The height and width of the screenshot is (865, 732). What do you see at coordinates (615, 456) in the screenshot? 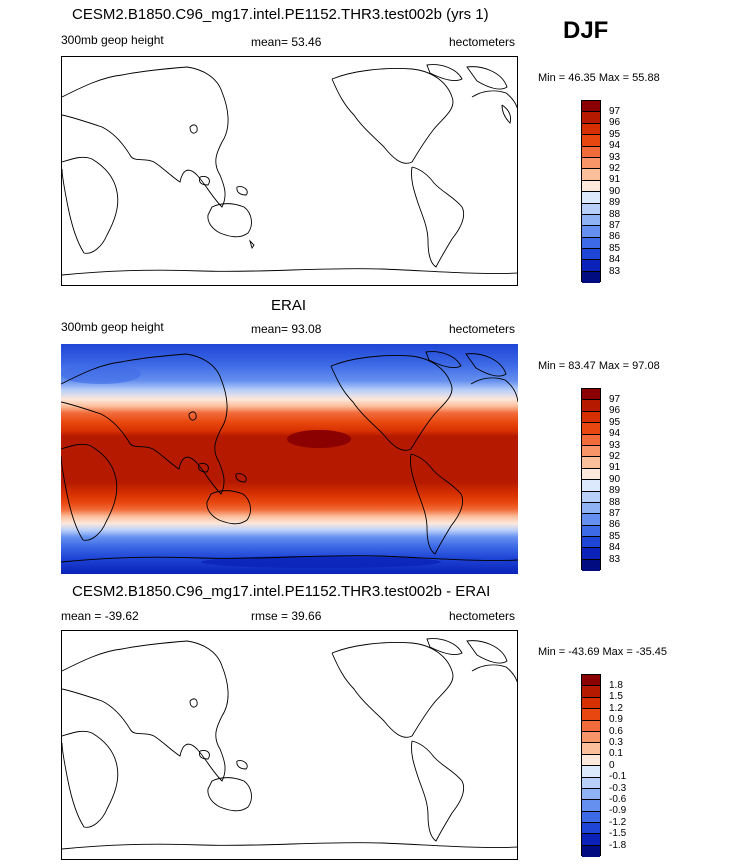
I see `panel2-colorbar-tick: 92` at bounding box center [615, 456].